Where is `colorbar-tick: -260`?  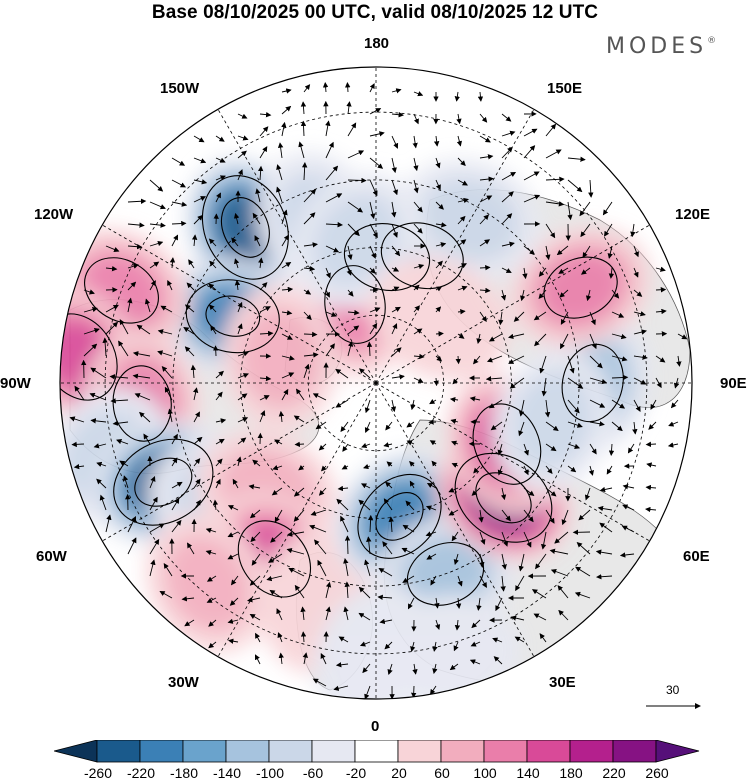
colorbar-tick: -260 is located at coordinates (98, 773).